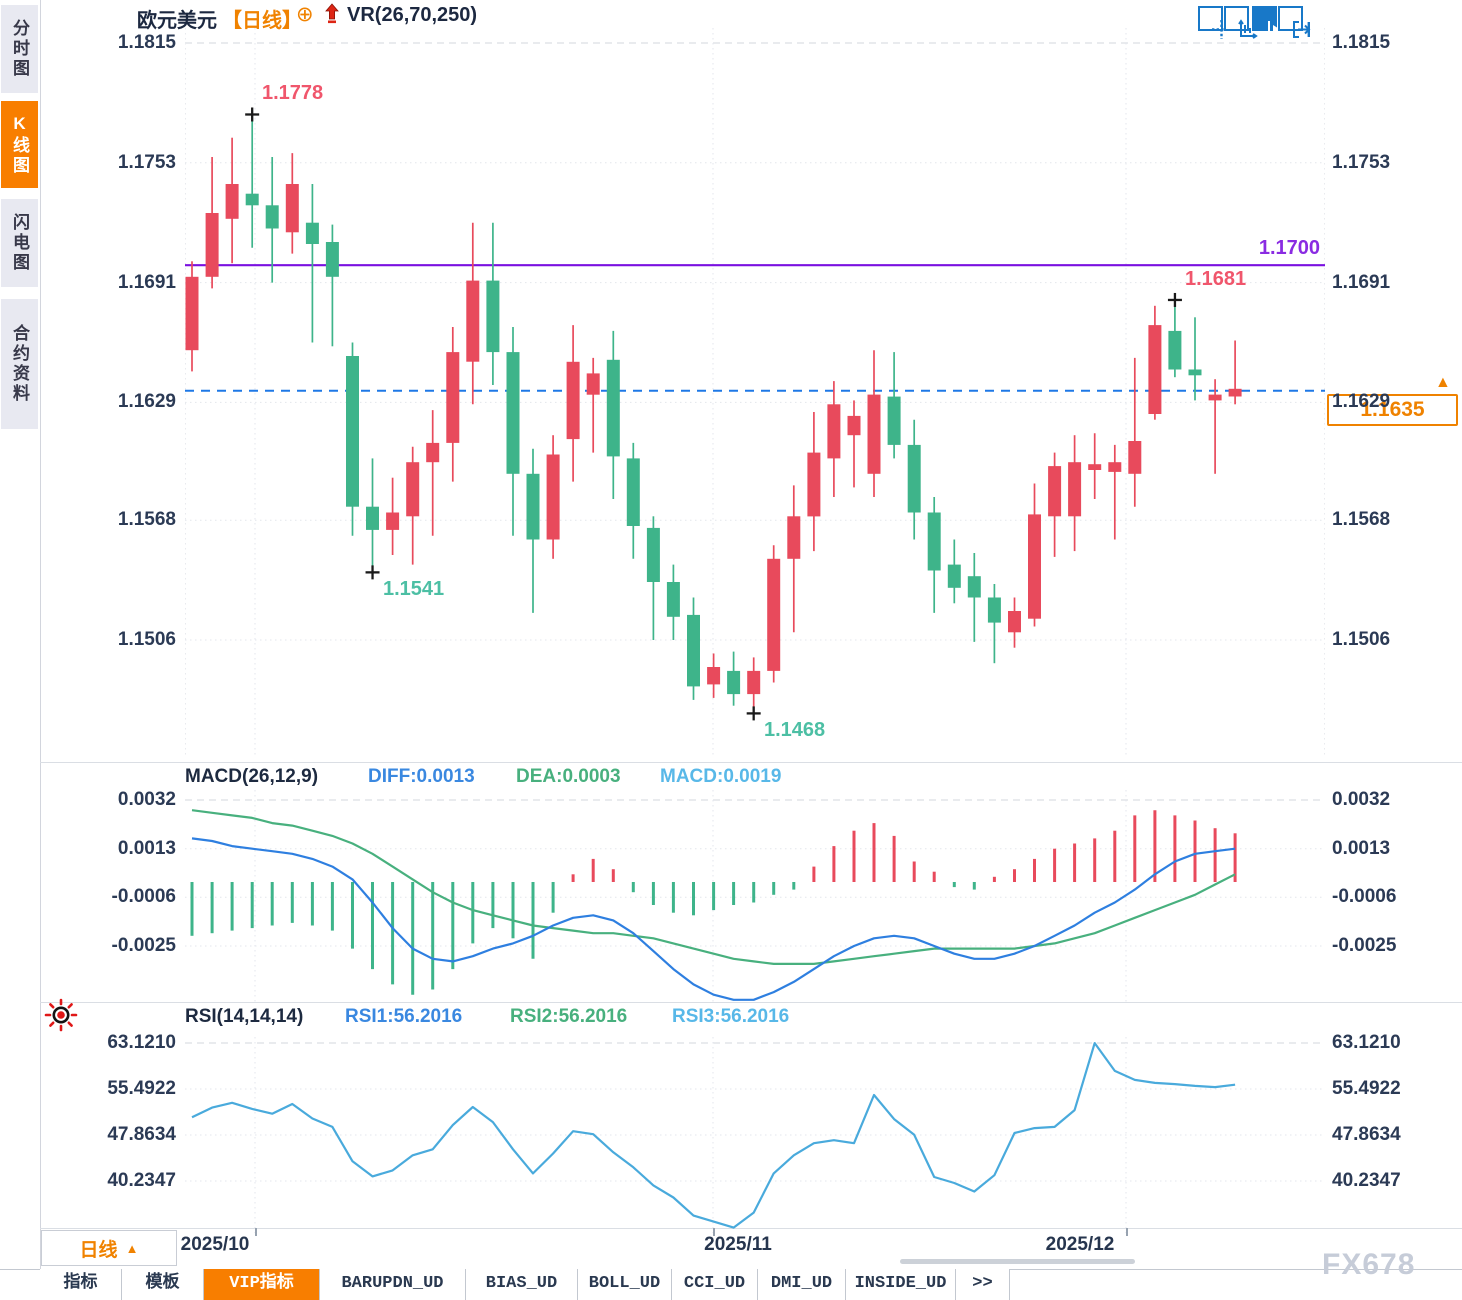 The width and height of the screenshot is (1462, 1300). Describe the element at coordinates (802, 1284) in the screenshot. I see `bottom-tab-8: DMI_UD` at that location.